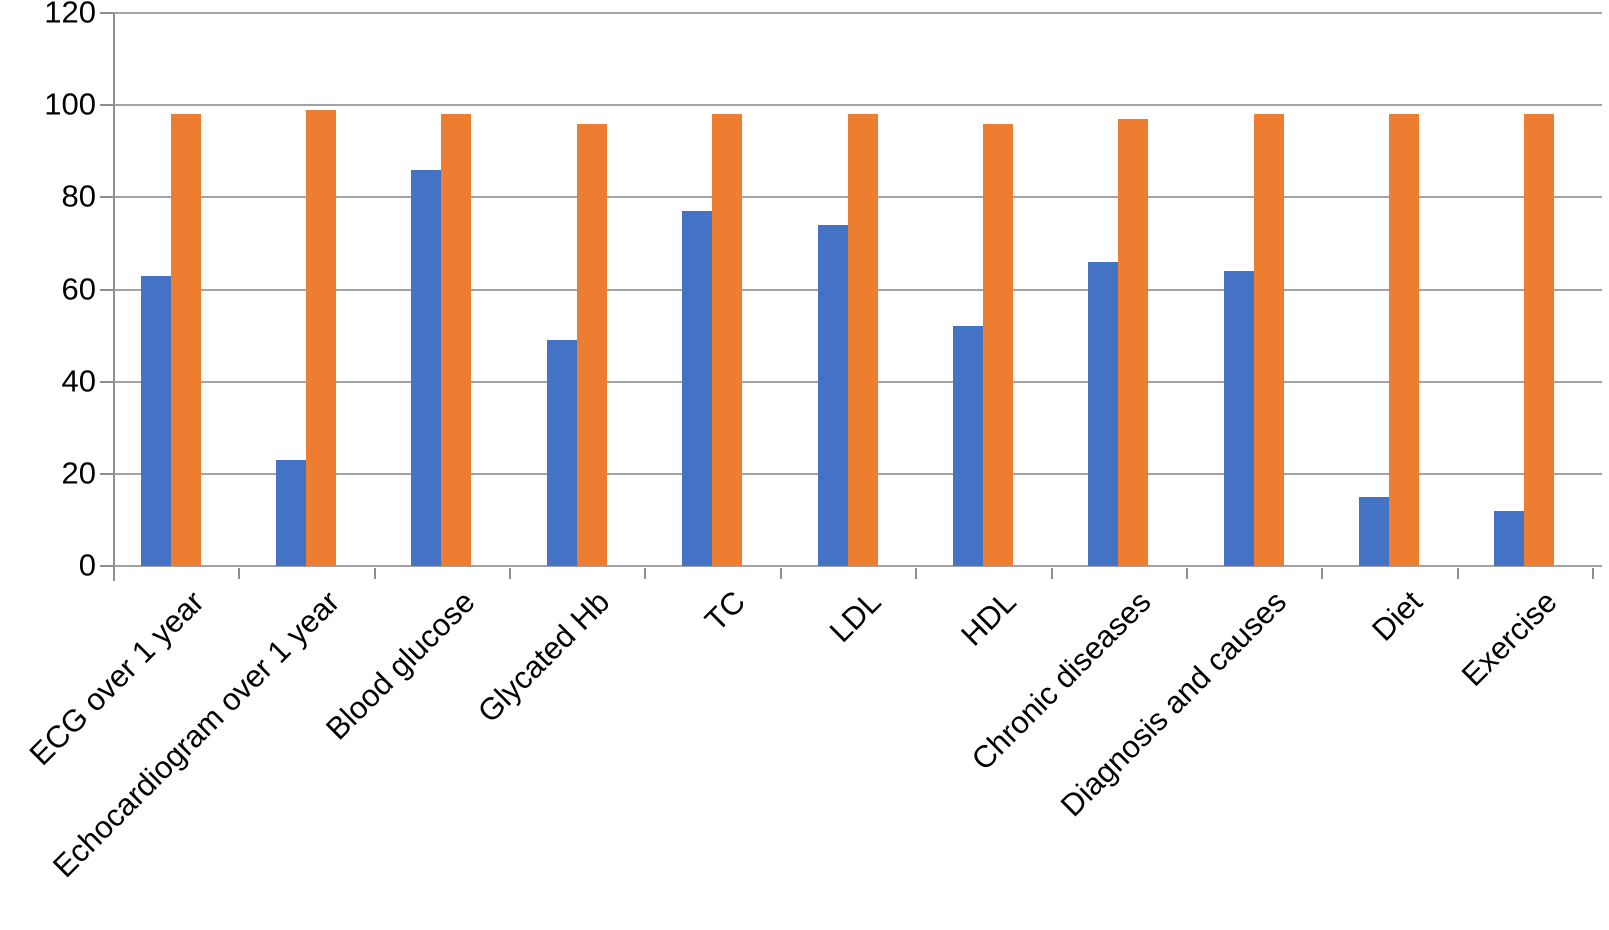  Describe the element at coordinates (544, 657) in the screenshot. I see `x-label-text-glycated-hb: Glycated Hb` at that location.